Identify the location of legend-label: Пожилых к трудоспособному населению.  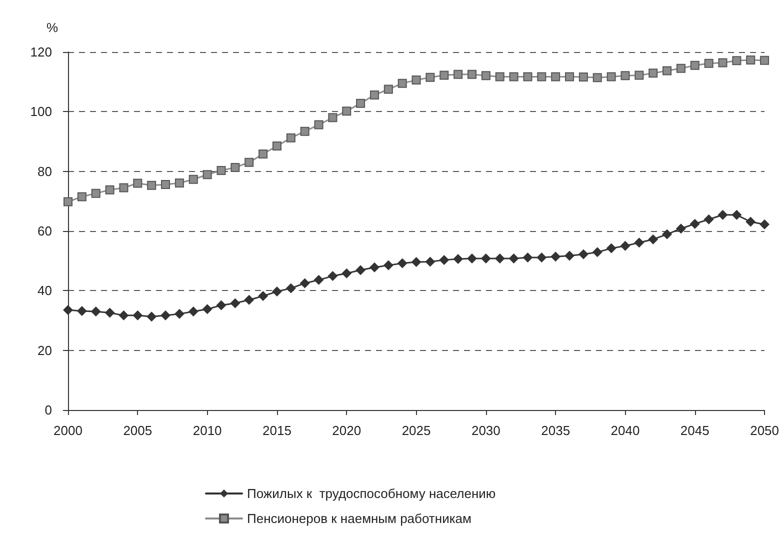
(371, 493).